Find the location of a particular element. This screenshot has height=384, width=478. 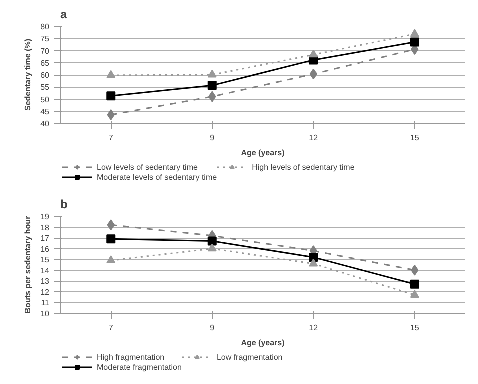

y-tick-label: 10 is located at coordinates (45, 314).